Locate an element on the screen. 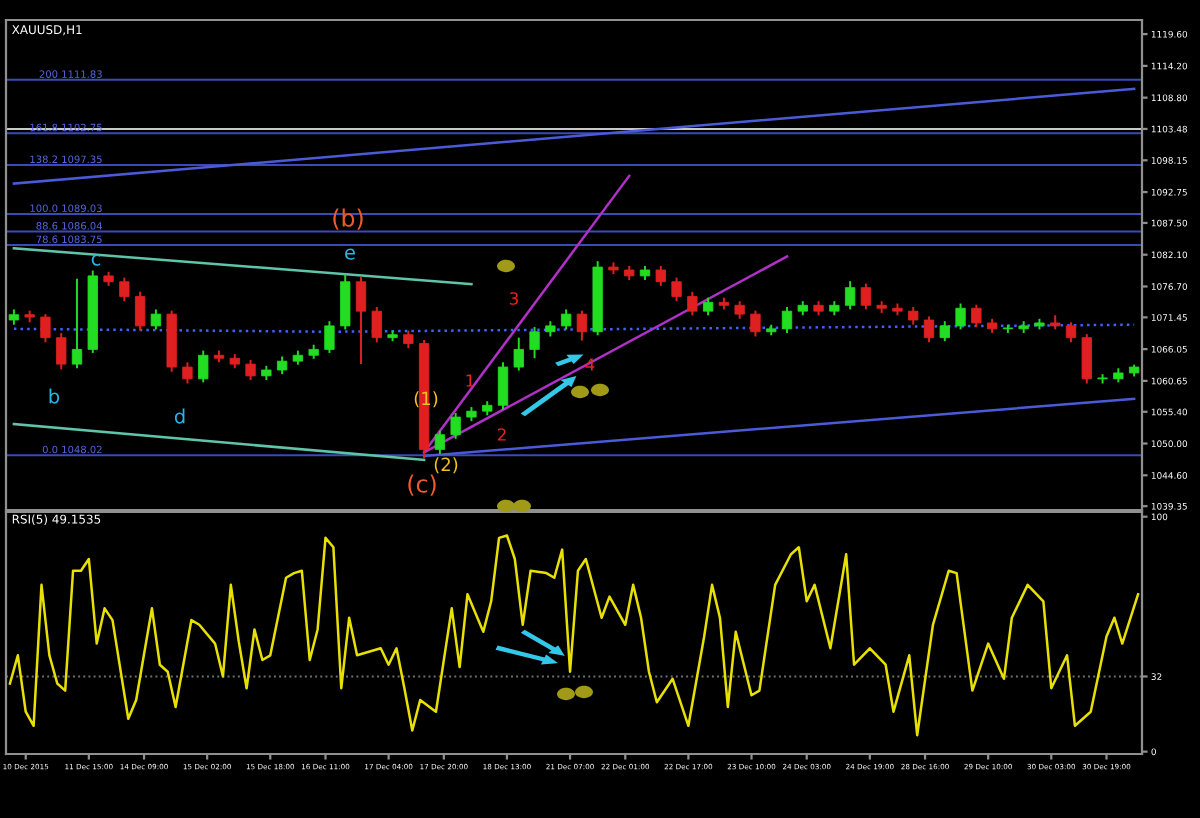 The height and width of the screenshot is (818, 1200). annotation: b is located at coordinates (54, 396).